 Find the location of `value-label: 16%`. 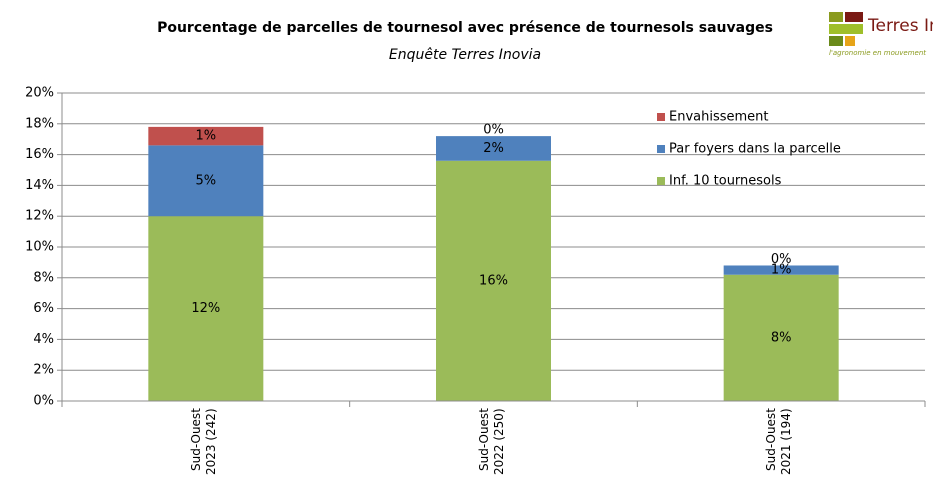

value-label: 16% is located at coordinates (493, 280).